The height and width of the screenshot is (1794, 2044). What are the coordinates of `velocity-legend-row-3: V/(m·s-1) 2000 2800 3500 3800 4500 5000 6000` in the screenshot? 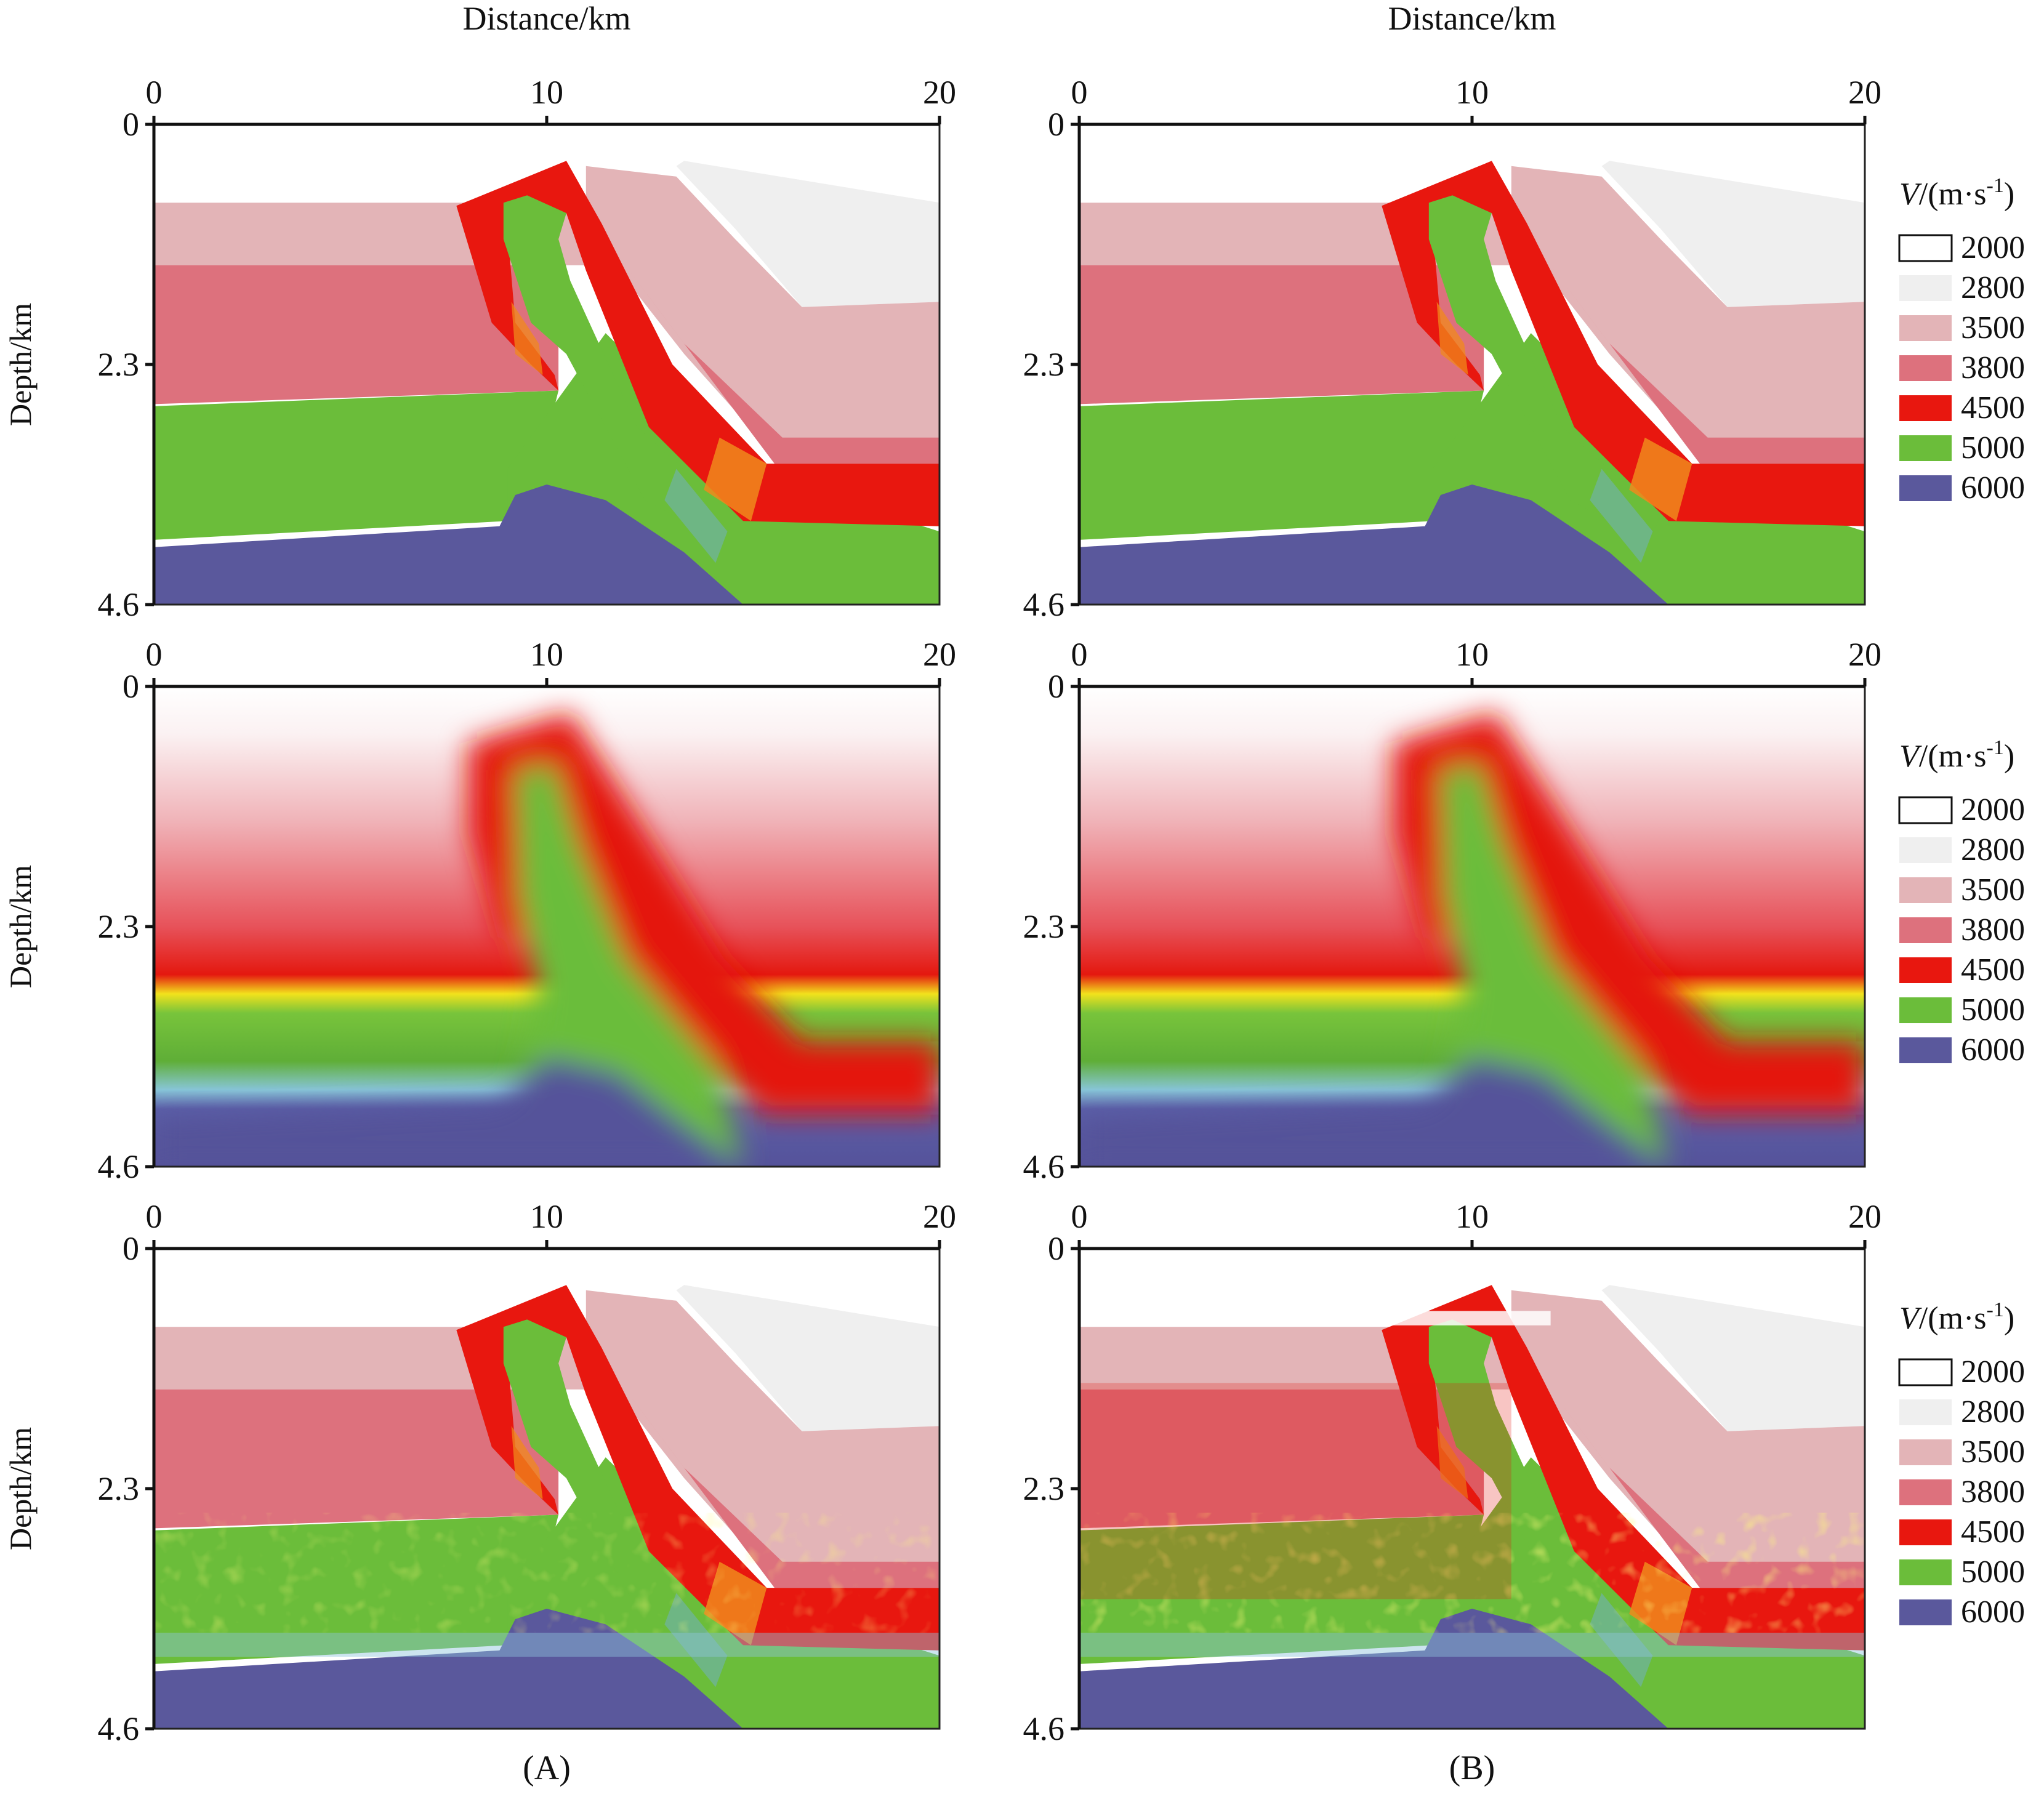 It's located at (1961, 1464).